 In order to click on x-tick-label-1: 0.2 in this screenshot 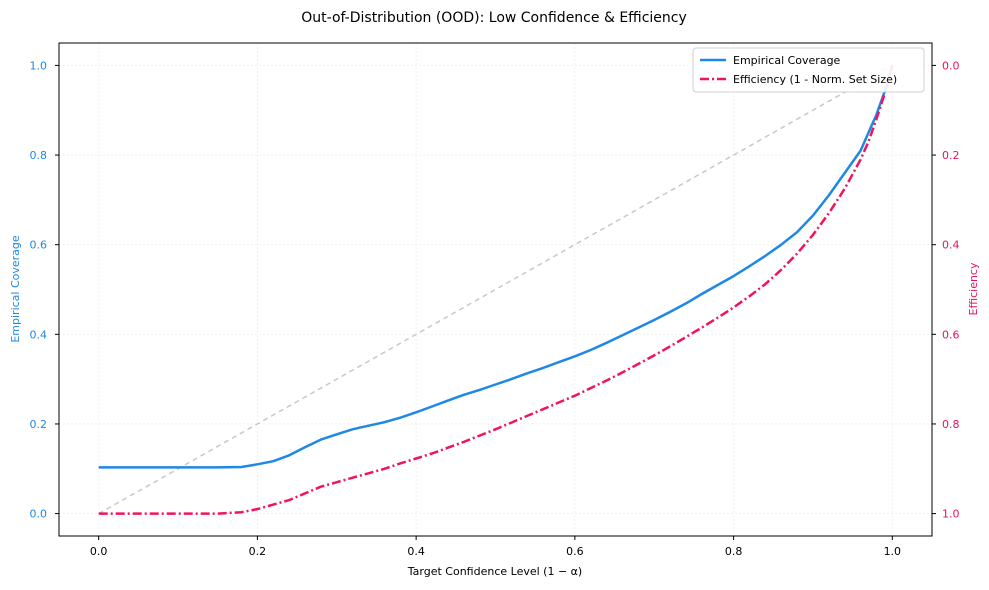, I will do `click(258, 551)`.